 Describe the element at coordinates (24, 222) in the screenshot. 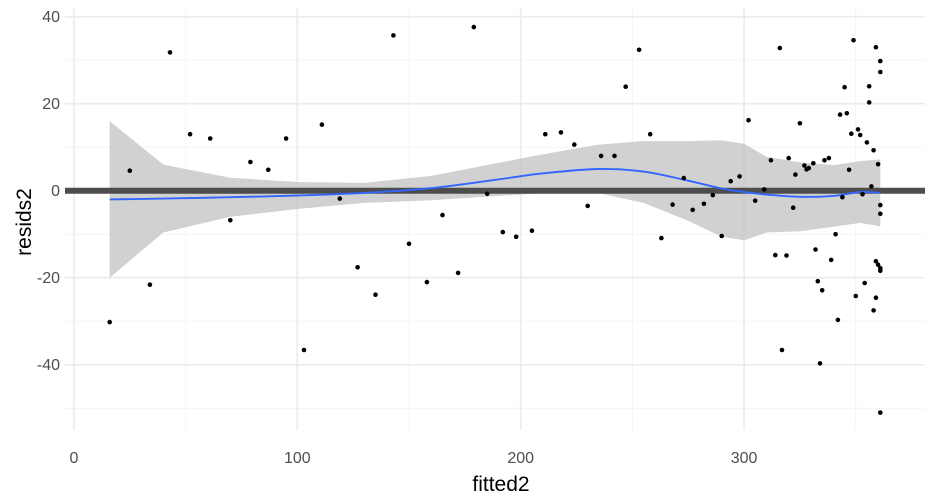

I see `y-axis-title: resids2` at that location.